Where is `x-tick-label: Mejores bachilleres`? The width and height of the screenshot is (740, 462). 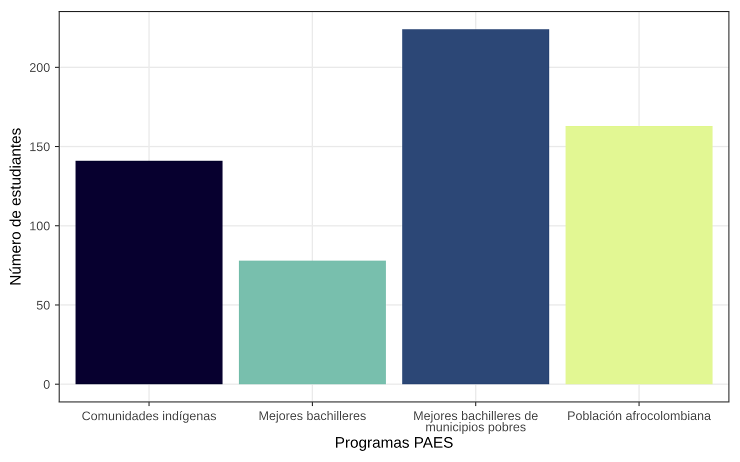
x-tick-label: Mejores bachilleres is located at coordinates (313, 416).